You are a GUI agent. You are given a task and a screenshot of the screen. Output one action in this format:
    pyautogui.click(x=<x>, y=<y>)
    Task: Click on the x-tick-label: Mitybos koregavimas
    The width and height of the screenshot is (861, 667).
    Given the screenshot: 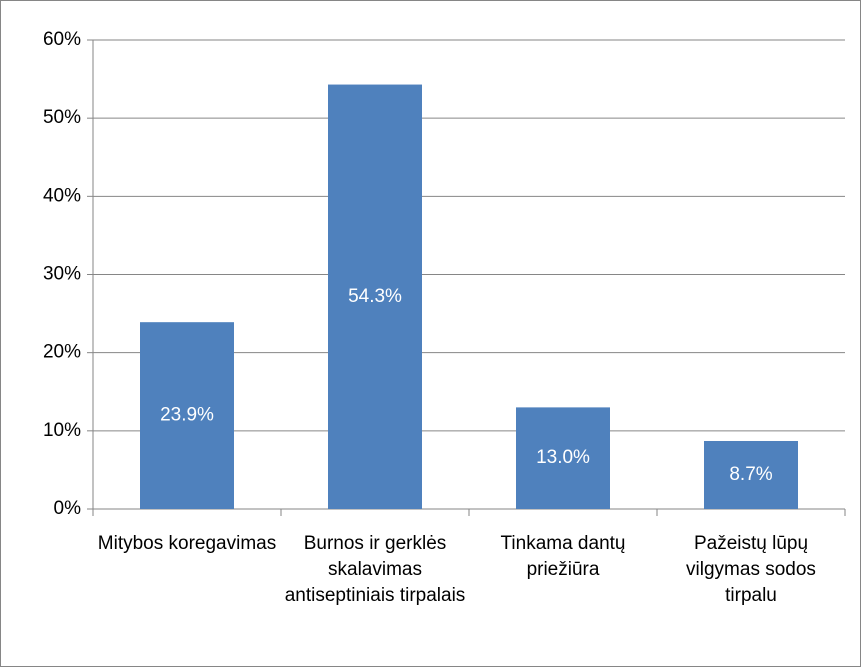 What is the action you would take?
    pyautogui.click(x=187, y=543)
    